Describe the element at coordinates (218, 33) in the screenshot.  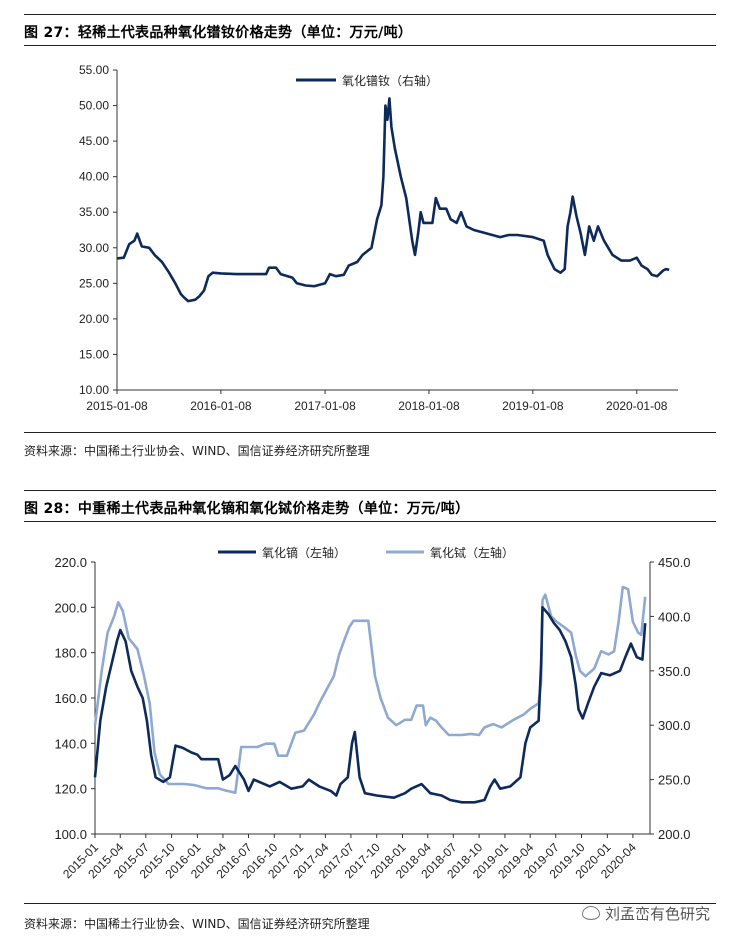
I see `figure-27-title: 图 27：轻稀土代表品种氧化镨钕价格走势（单位：万元/吨）` at that location.